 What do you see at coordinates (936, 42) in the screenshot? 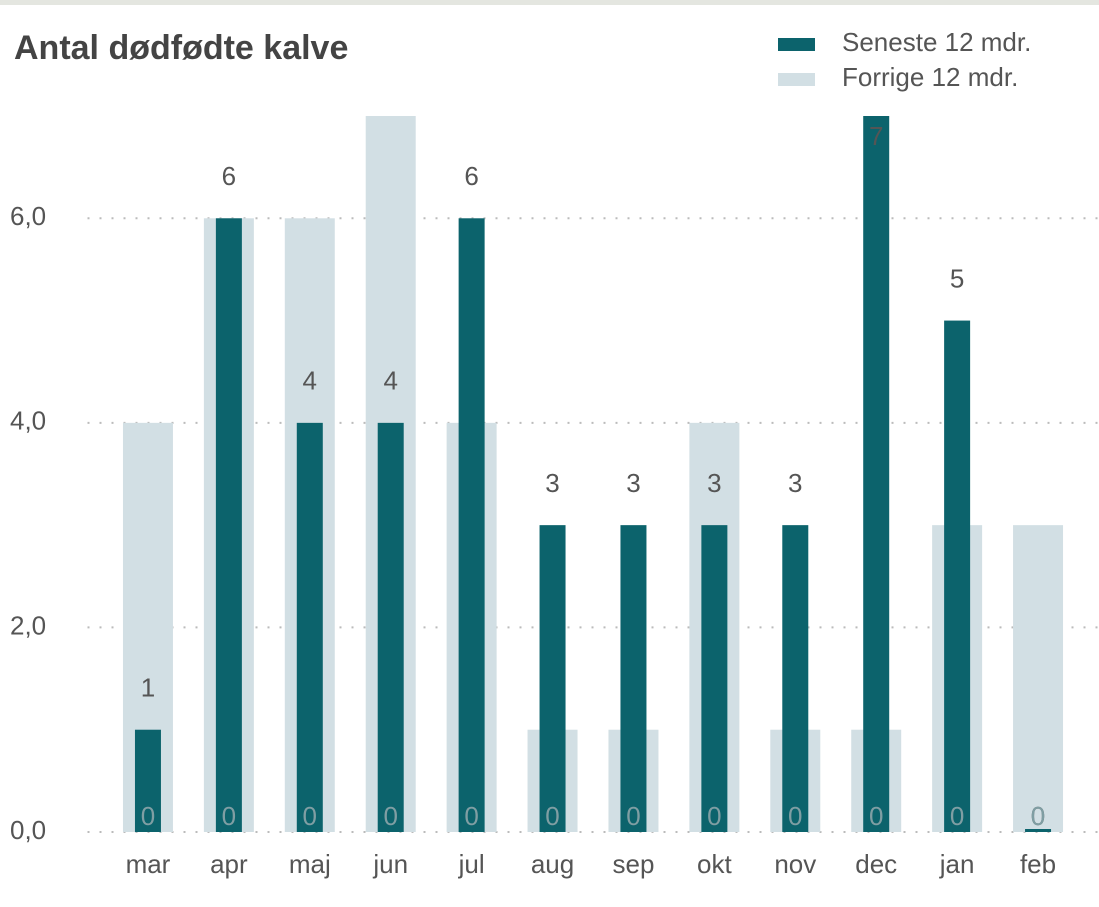
I see `legend-label: Seneste 12 mdr.` at bounding box center [936, 42].